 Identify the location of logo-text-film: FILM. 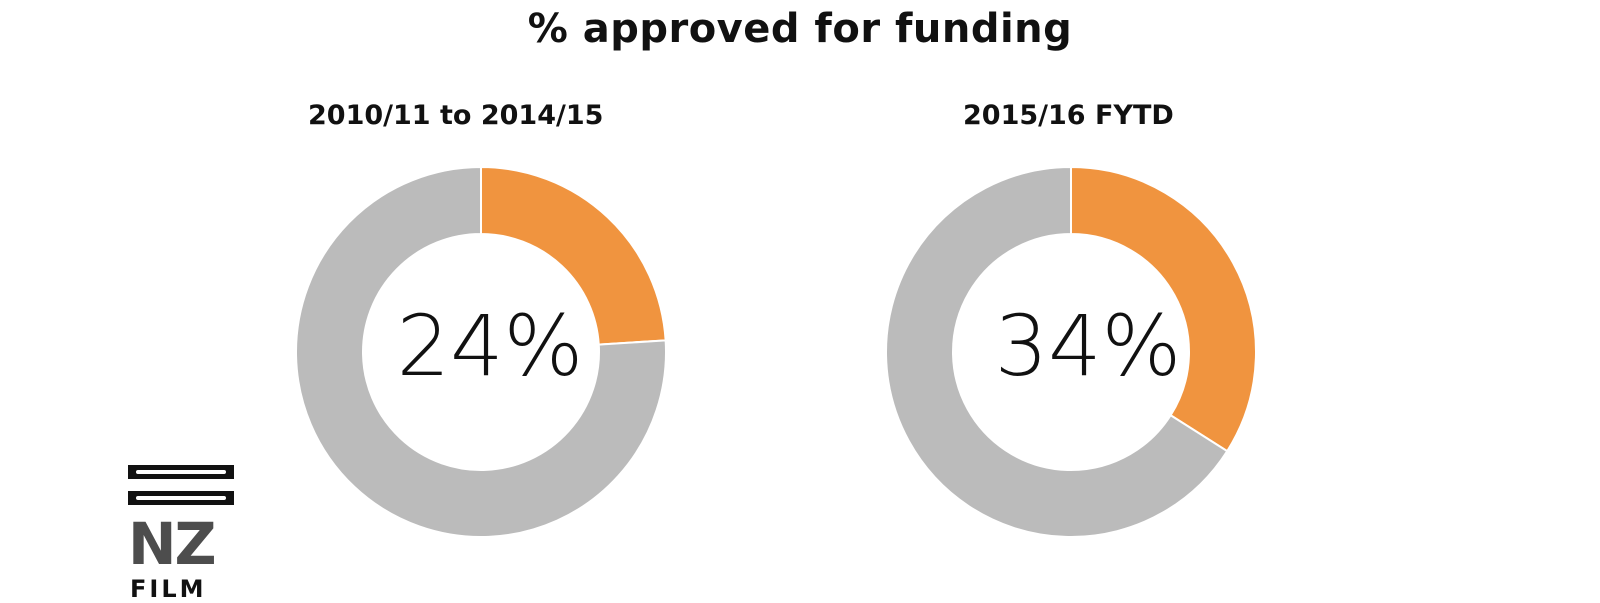
(168, 589).